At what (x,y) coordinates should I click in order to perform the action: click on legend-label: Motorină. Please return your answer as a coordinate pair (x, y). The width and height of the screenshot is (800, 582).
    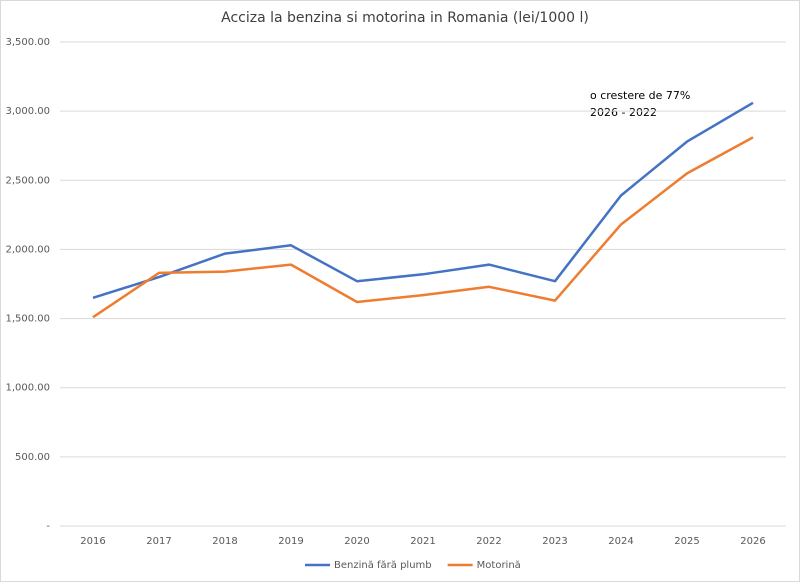
    Looking at the image, I should click on (499, 565).